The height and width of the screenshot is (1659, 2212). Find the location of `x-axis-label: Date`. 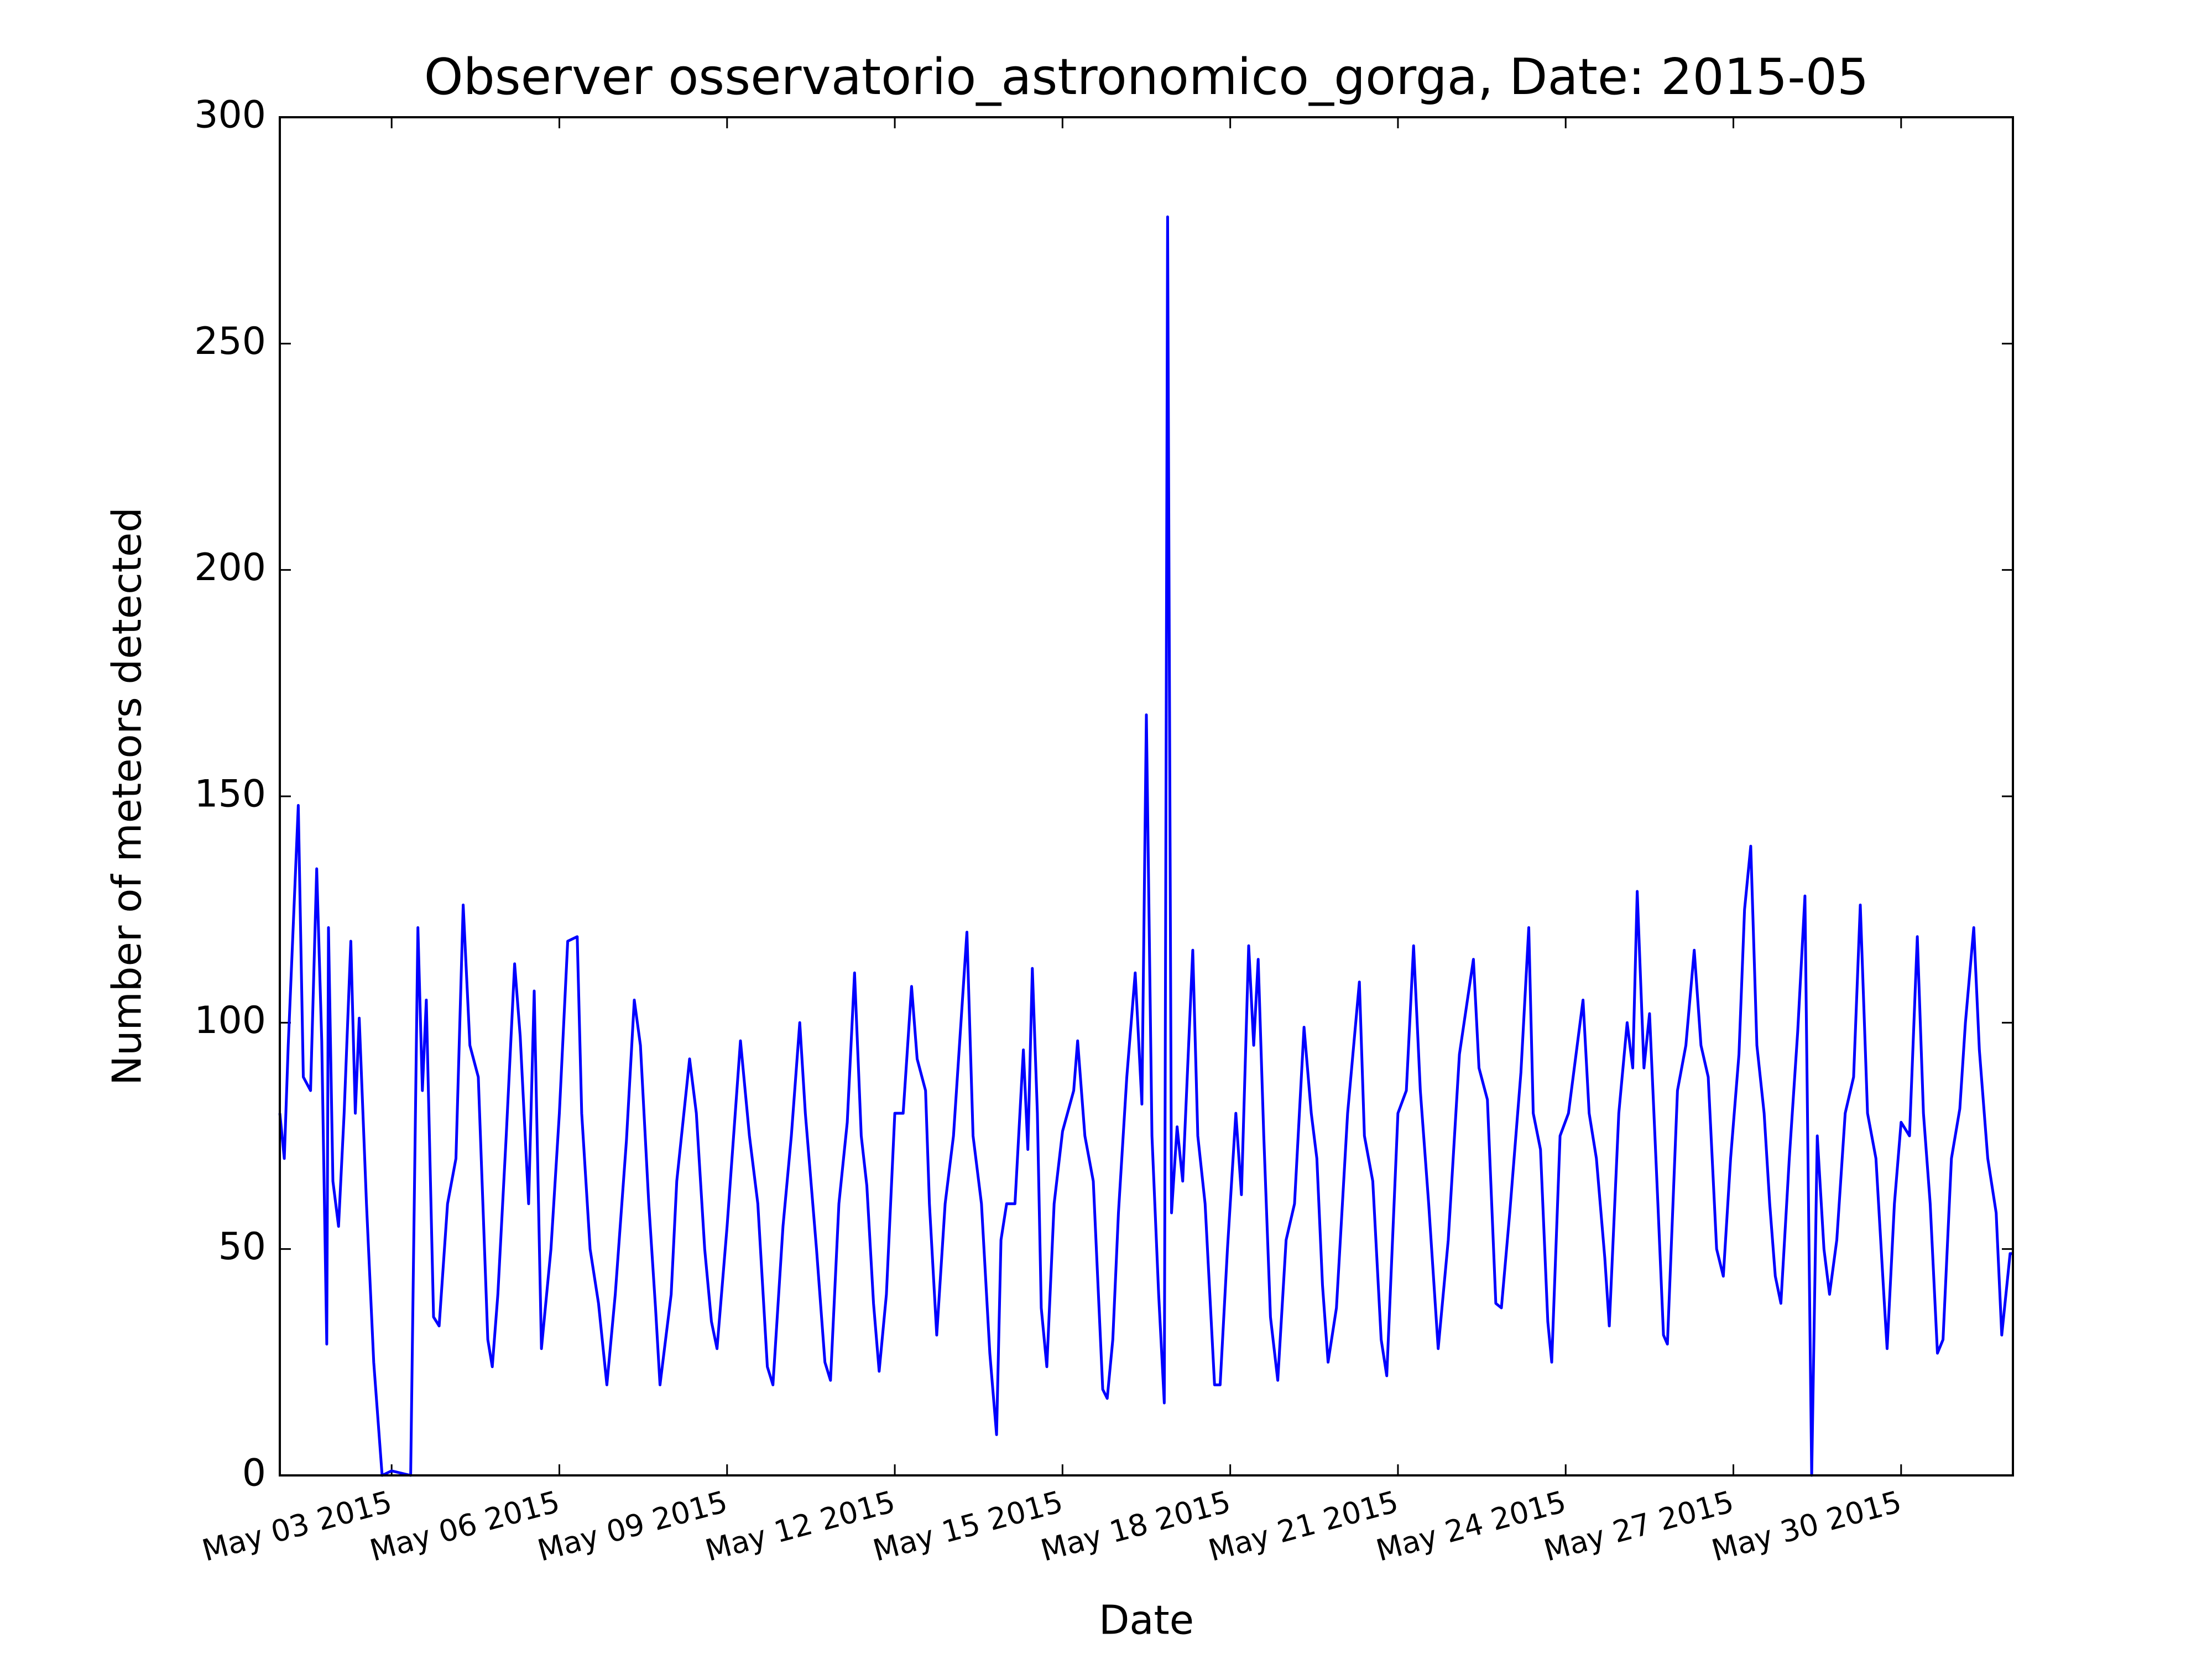

x-axis-label: Date is located at coordinates (1146, 1621).